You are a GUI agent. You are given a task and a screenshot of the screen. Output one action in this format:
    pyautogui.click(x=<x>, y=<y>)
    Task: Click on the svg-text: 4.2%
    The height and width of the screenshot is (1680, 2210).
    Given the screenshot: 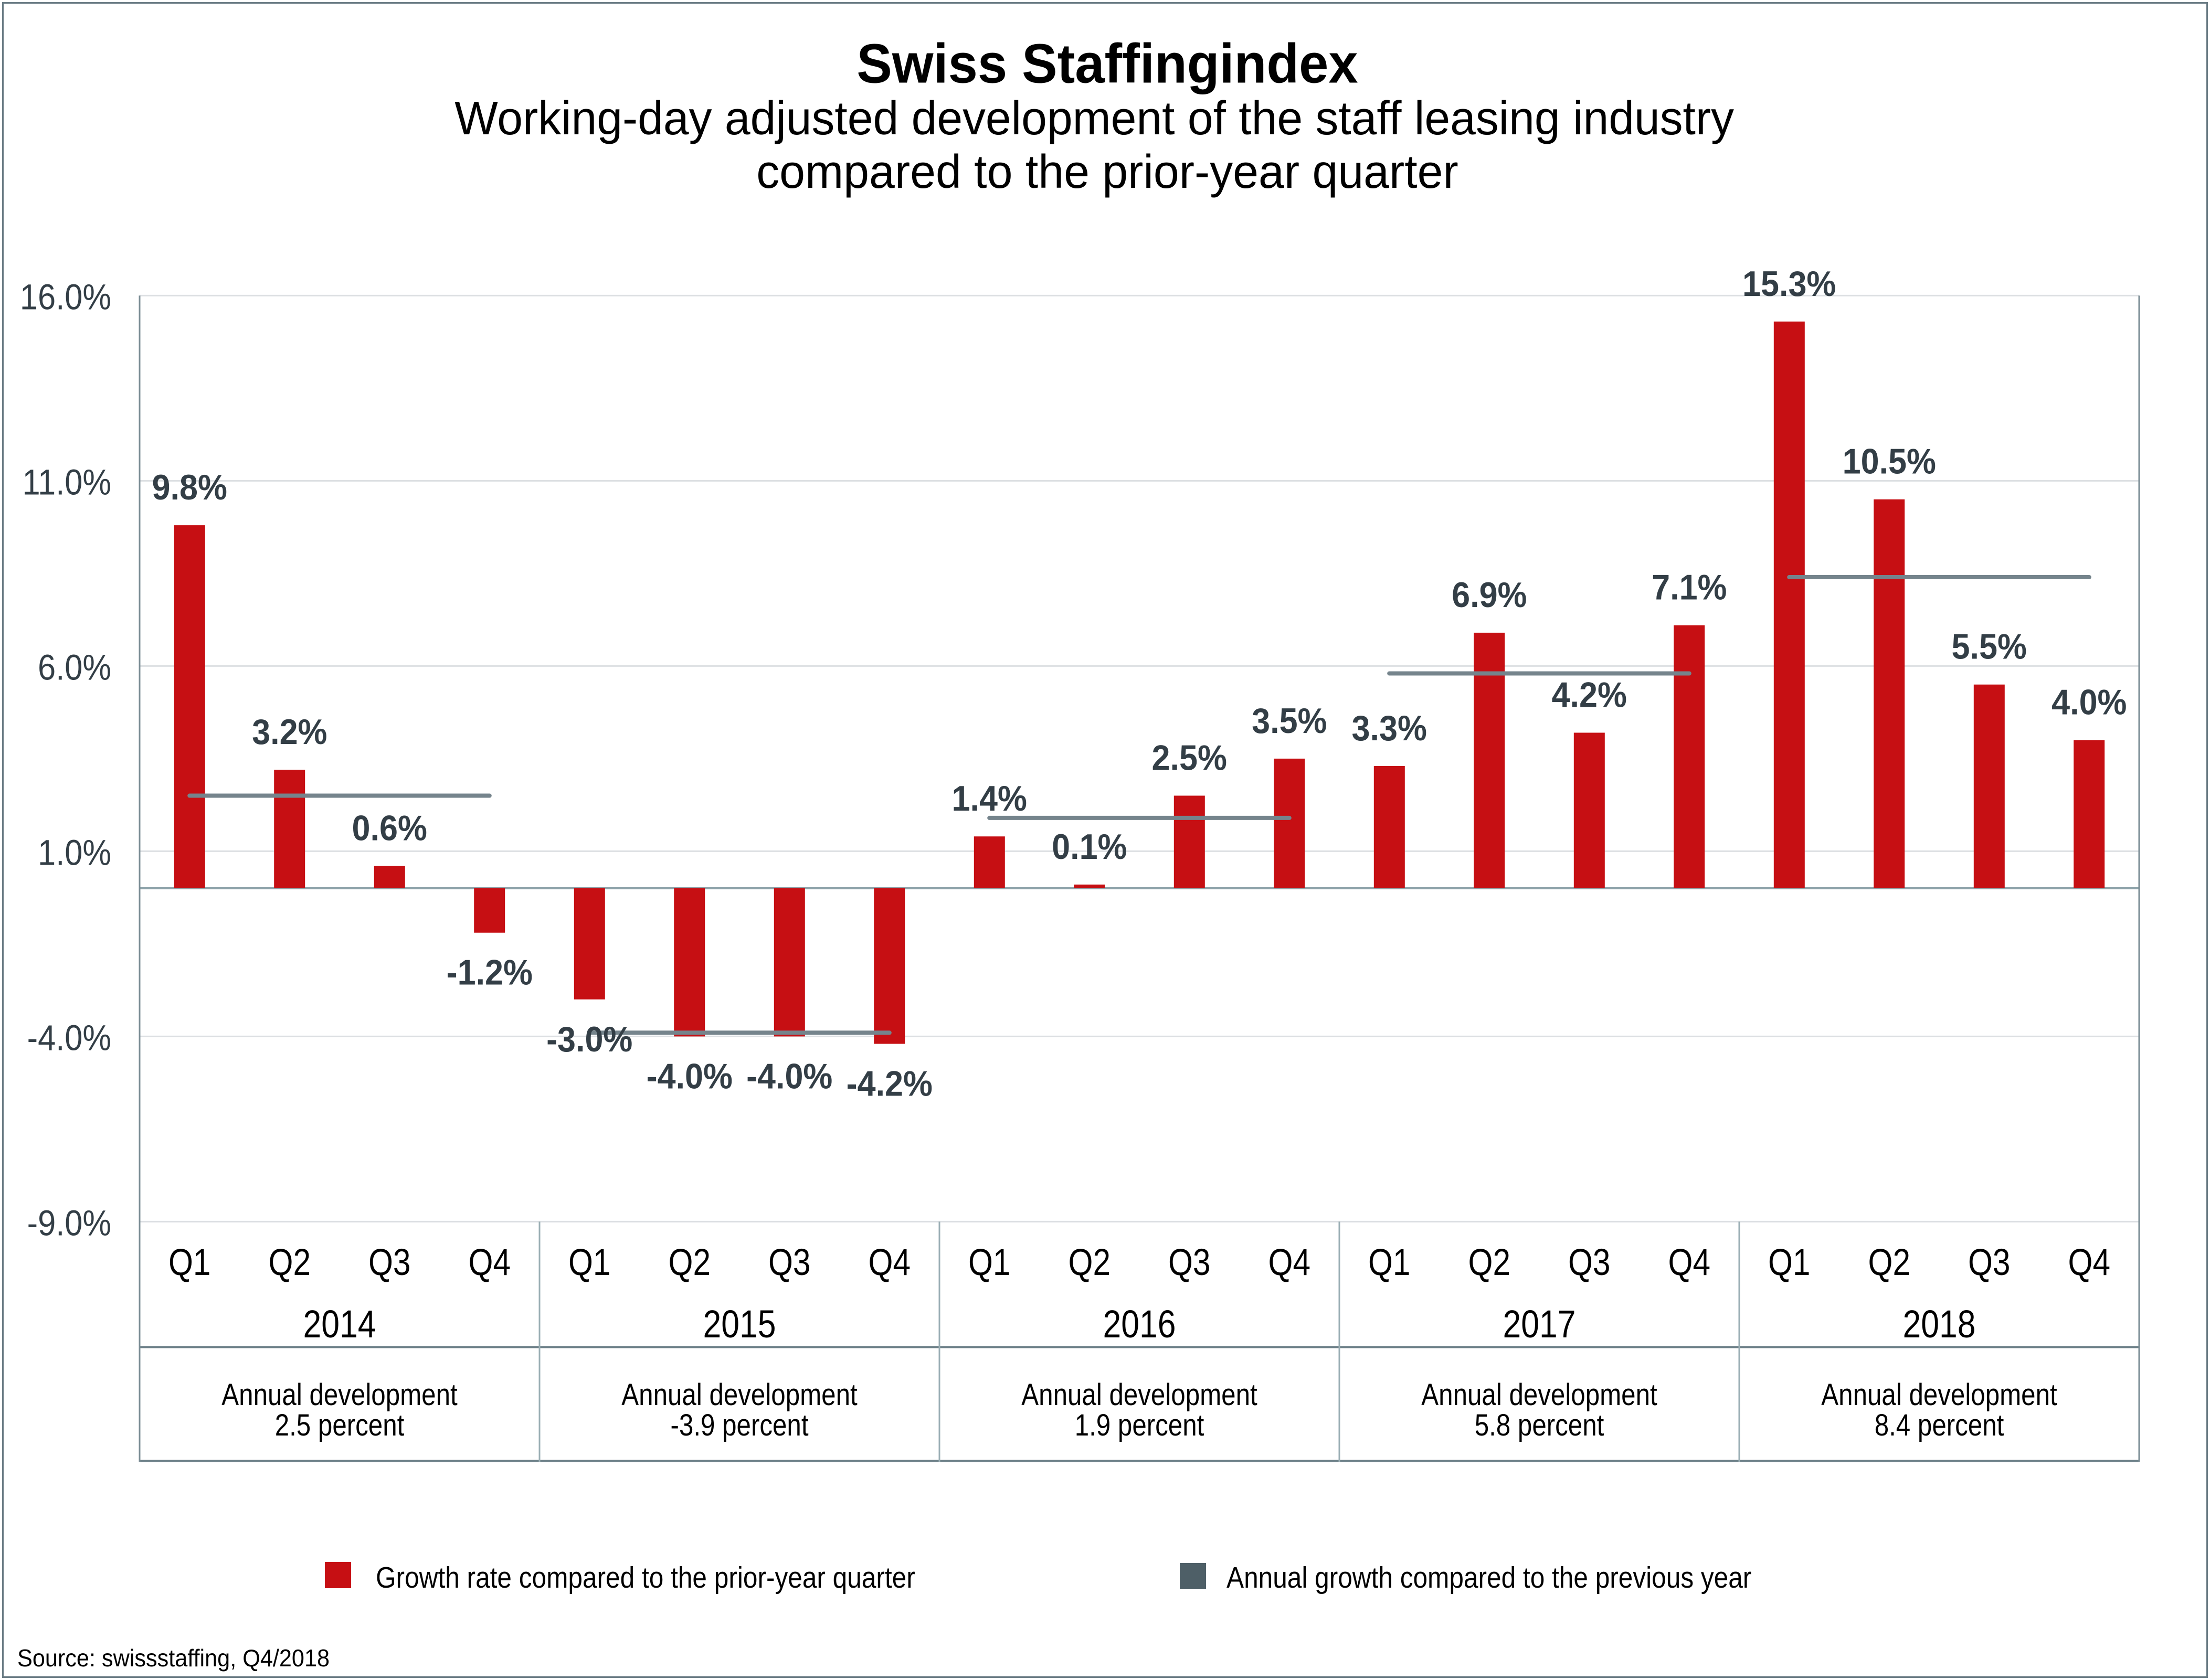 What is the action you would take?
    pyautogui.click(x=1589, y=695)
    